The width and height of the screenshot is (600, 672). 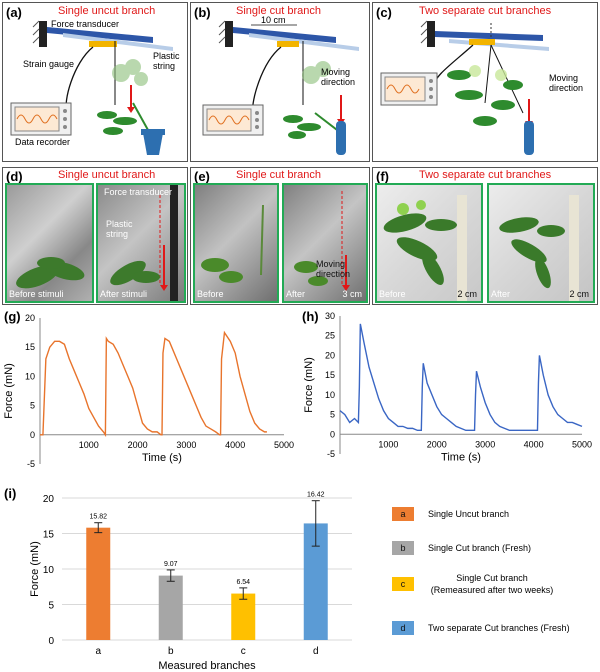 I want to click on chart-i-y-tick-label: 5, so click(x=51, y=606).